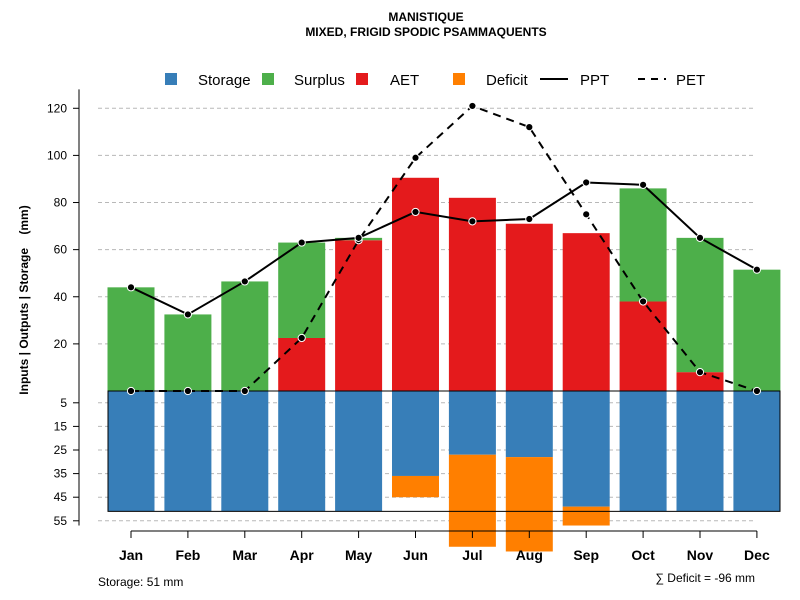  I want to click on x-tick-label-dec: Dec, so click(757, 555).